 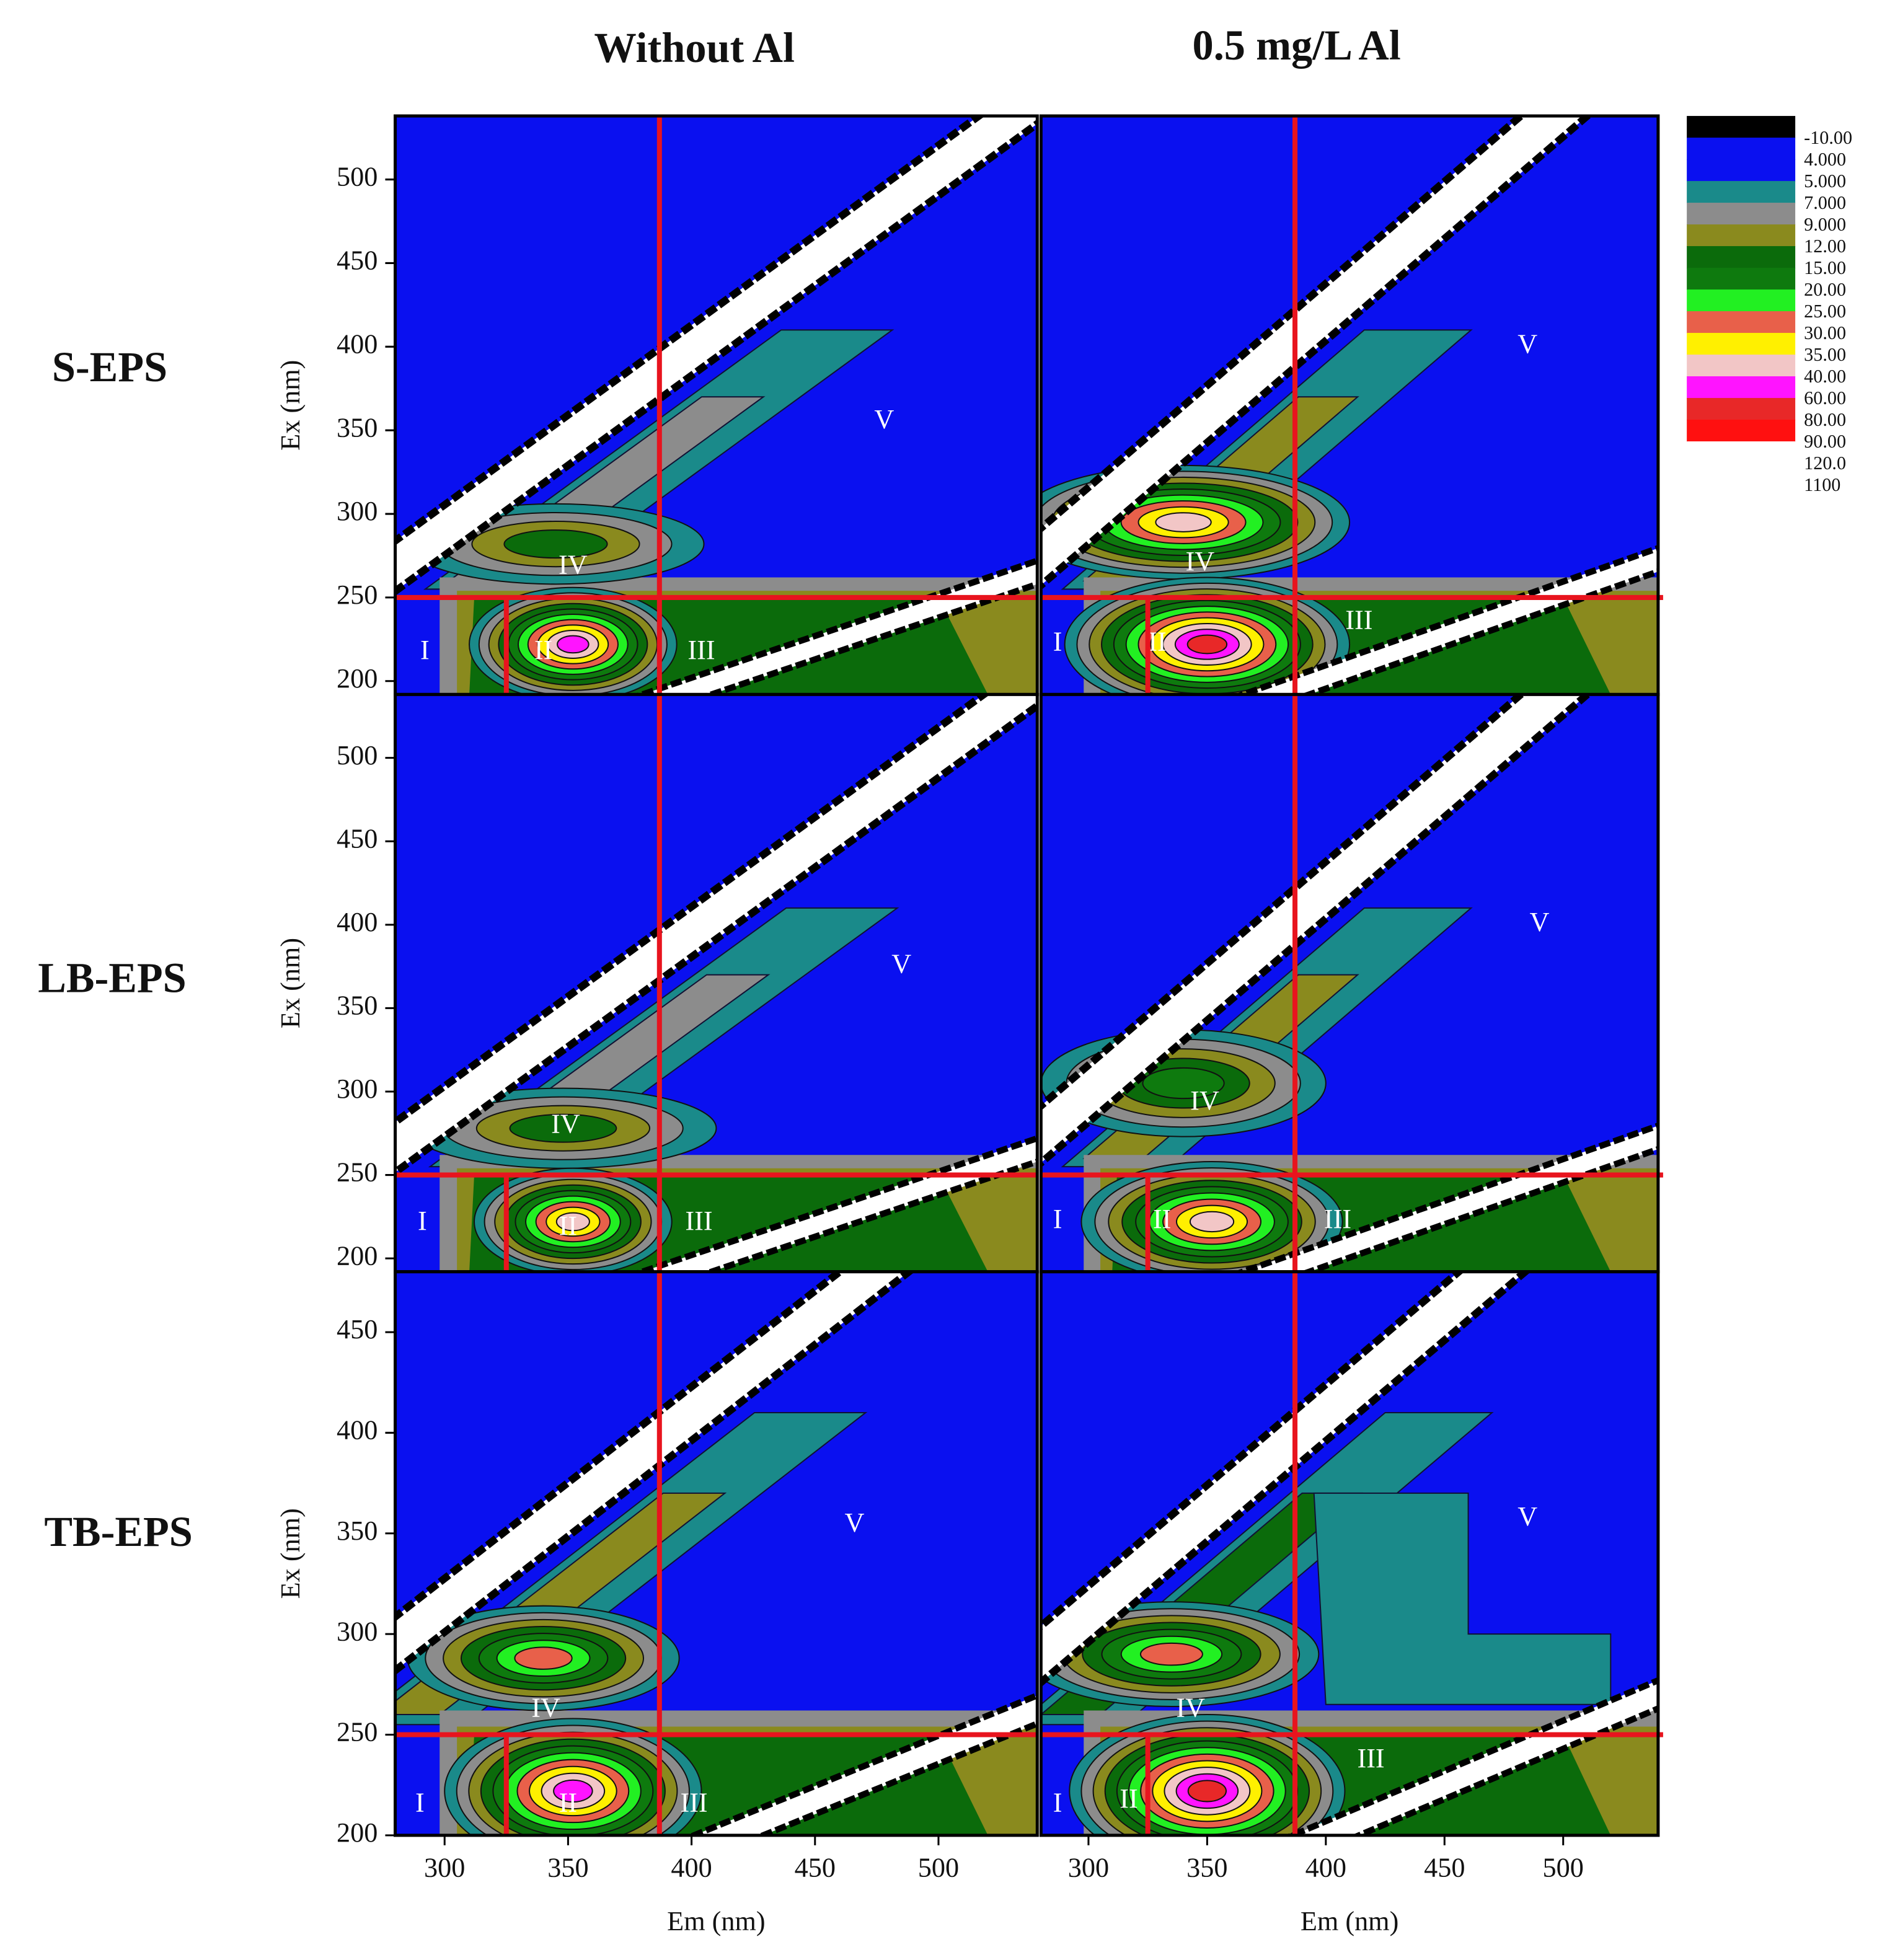 What do you see at coordinates (694, 47) in the screenshot?
I see `column-title: Without Al` at bounding box center [694, 47].